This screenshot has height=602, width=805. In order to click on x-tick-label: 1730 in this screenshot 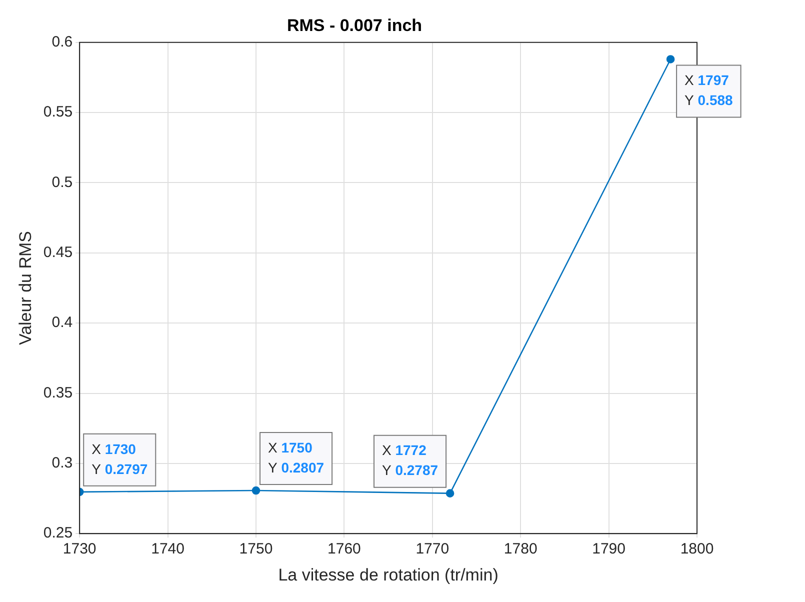, I will do `click(79, 549)`.